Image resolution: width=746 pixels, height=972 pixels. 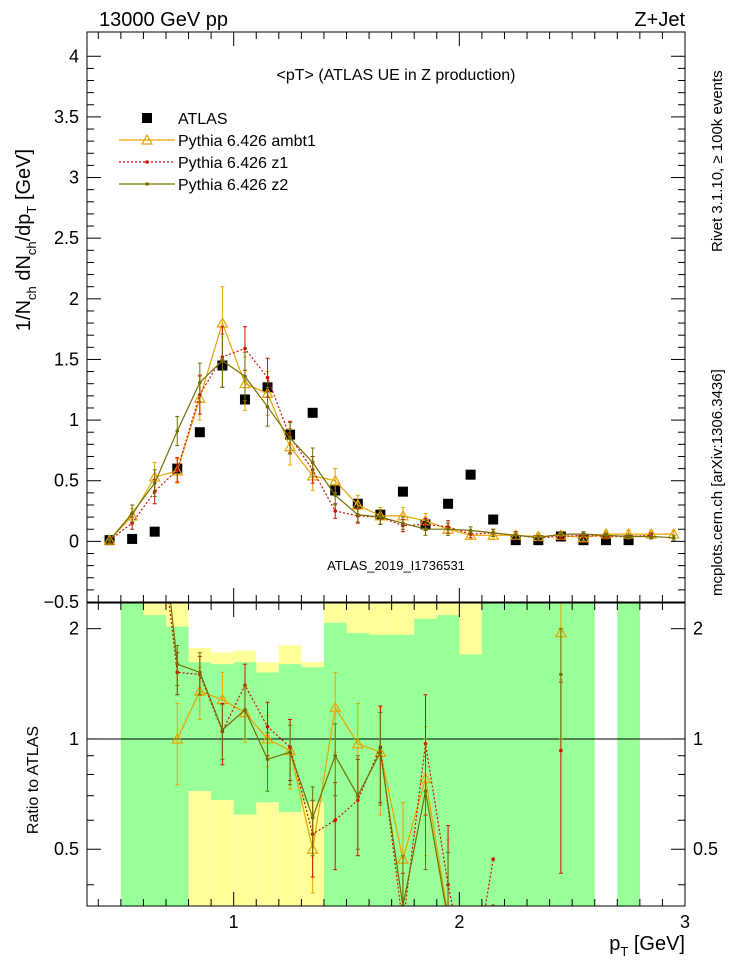 What do you see at coordinates (26, 240) in the screenshot?
I see `main-y-axis-label: 1/Nch dNch/dpT [GeV]` at bounding box center [26, 240].